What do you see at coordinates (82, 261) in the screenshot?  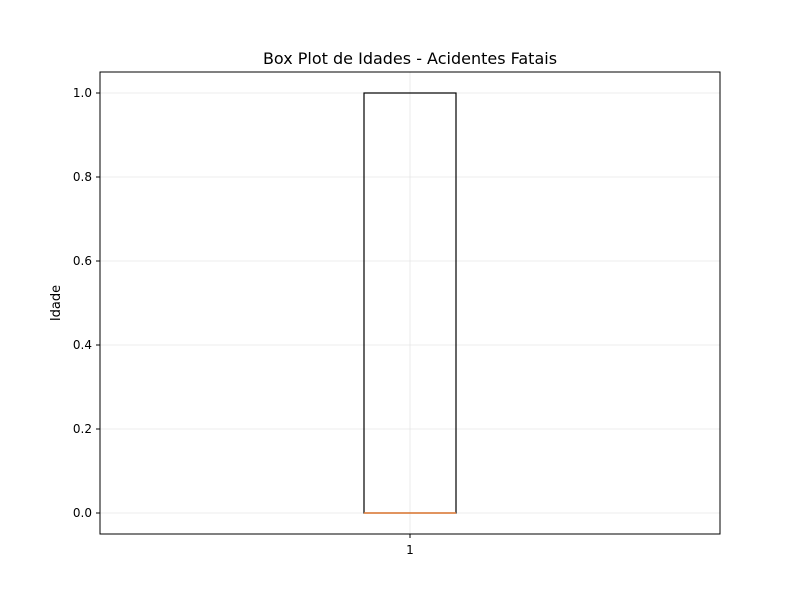 I see `y-tick-label: 0.6` at bounding box center [82, 261].